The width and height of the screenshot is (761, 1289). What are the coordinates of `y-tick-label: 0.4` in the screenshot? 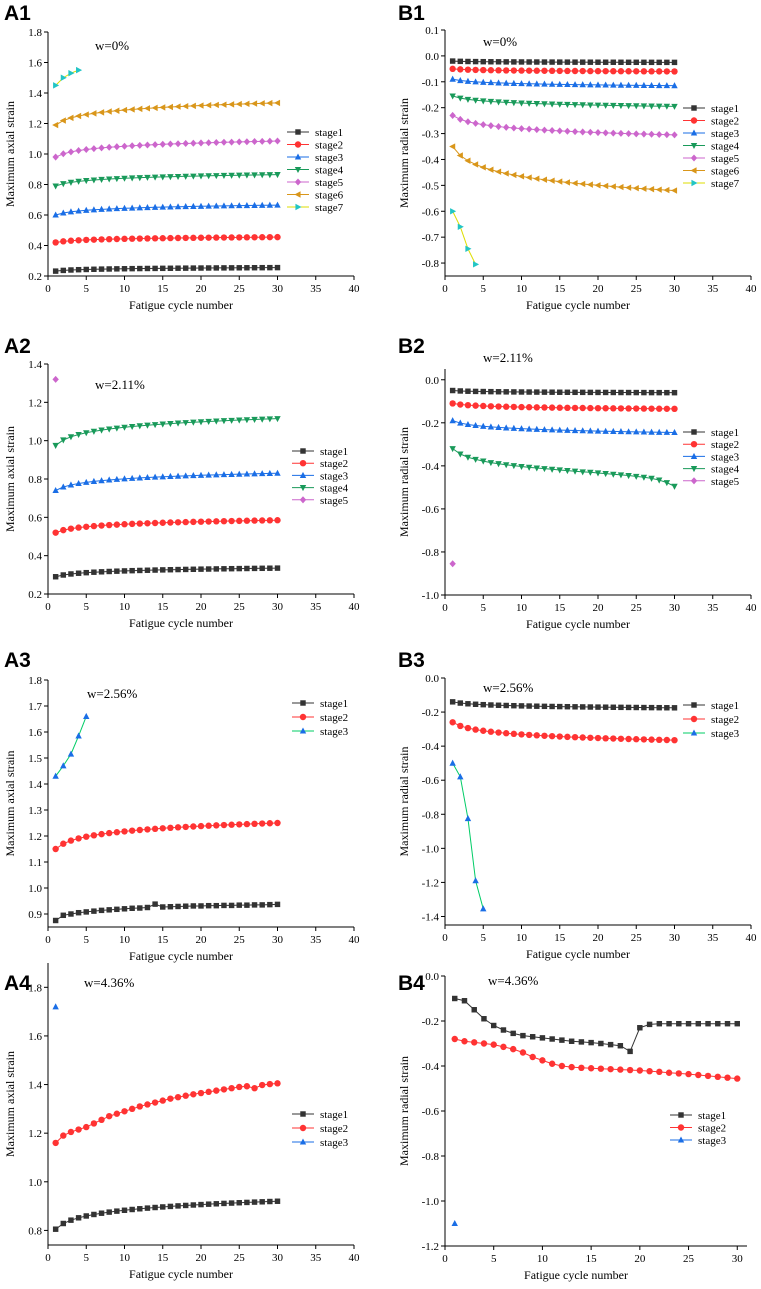 It's located at (35, 557).